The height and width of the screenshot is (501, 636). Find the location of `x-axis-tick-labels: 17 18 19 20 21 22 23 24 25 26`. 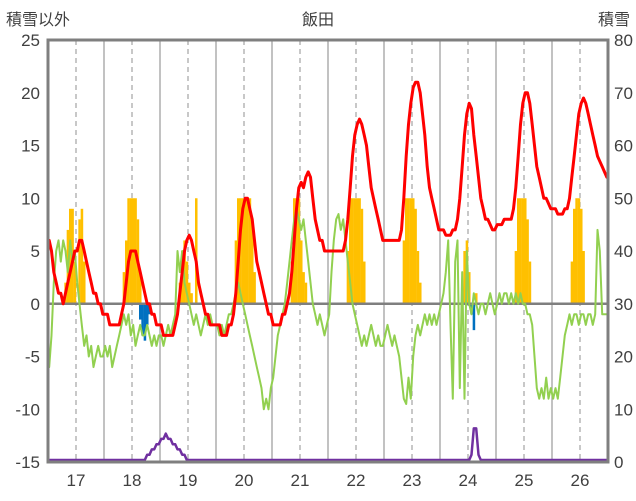

x-axis-tick-labels: 17 18 19 20 21 22 23 24 25 26 is located at coordinates (328, 480).